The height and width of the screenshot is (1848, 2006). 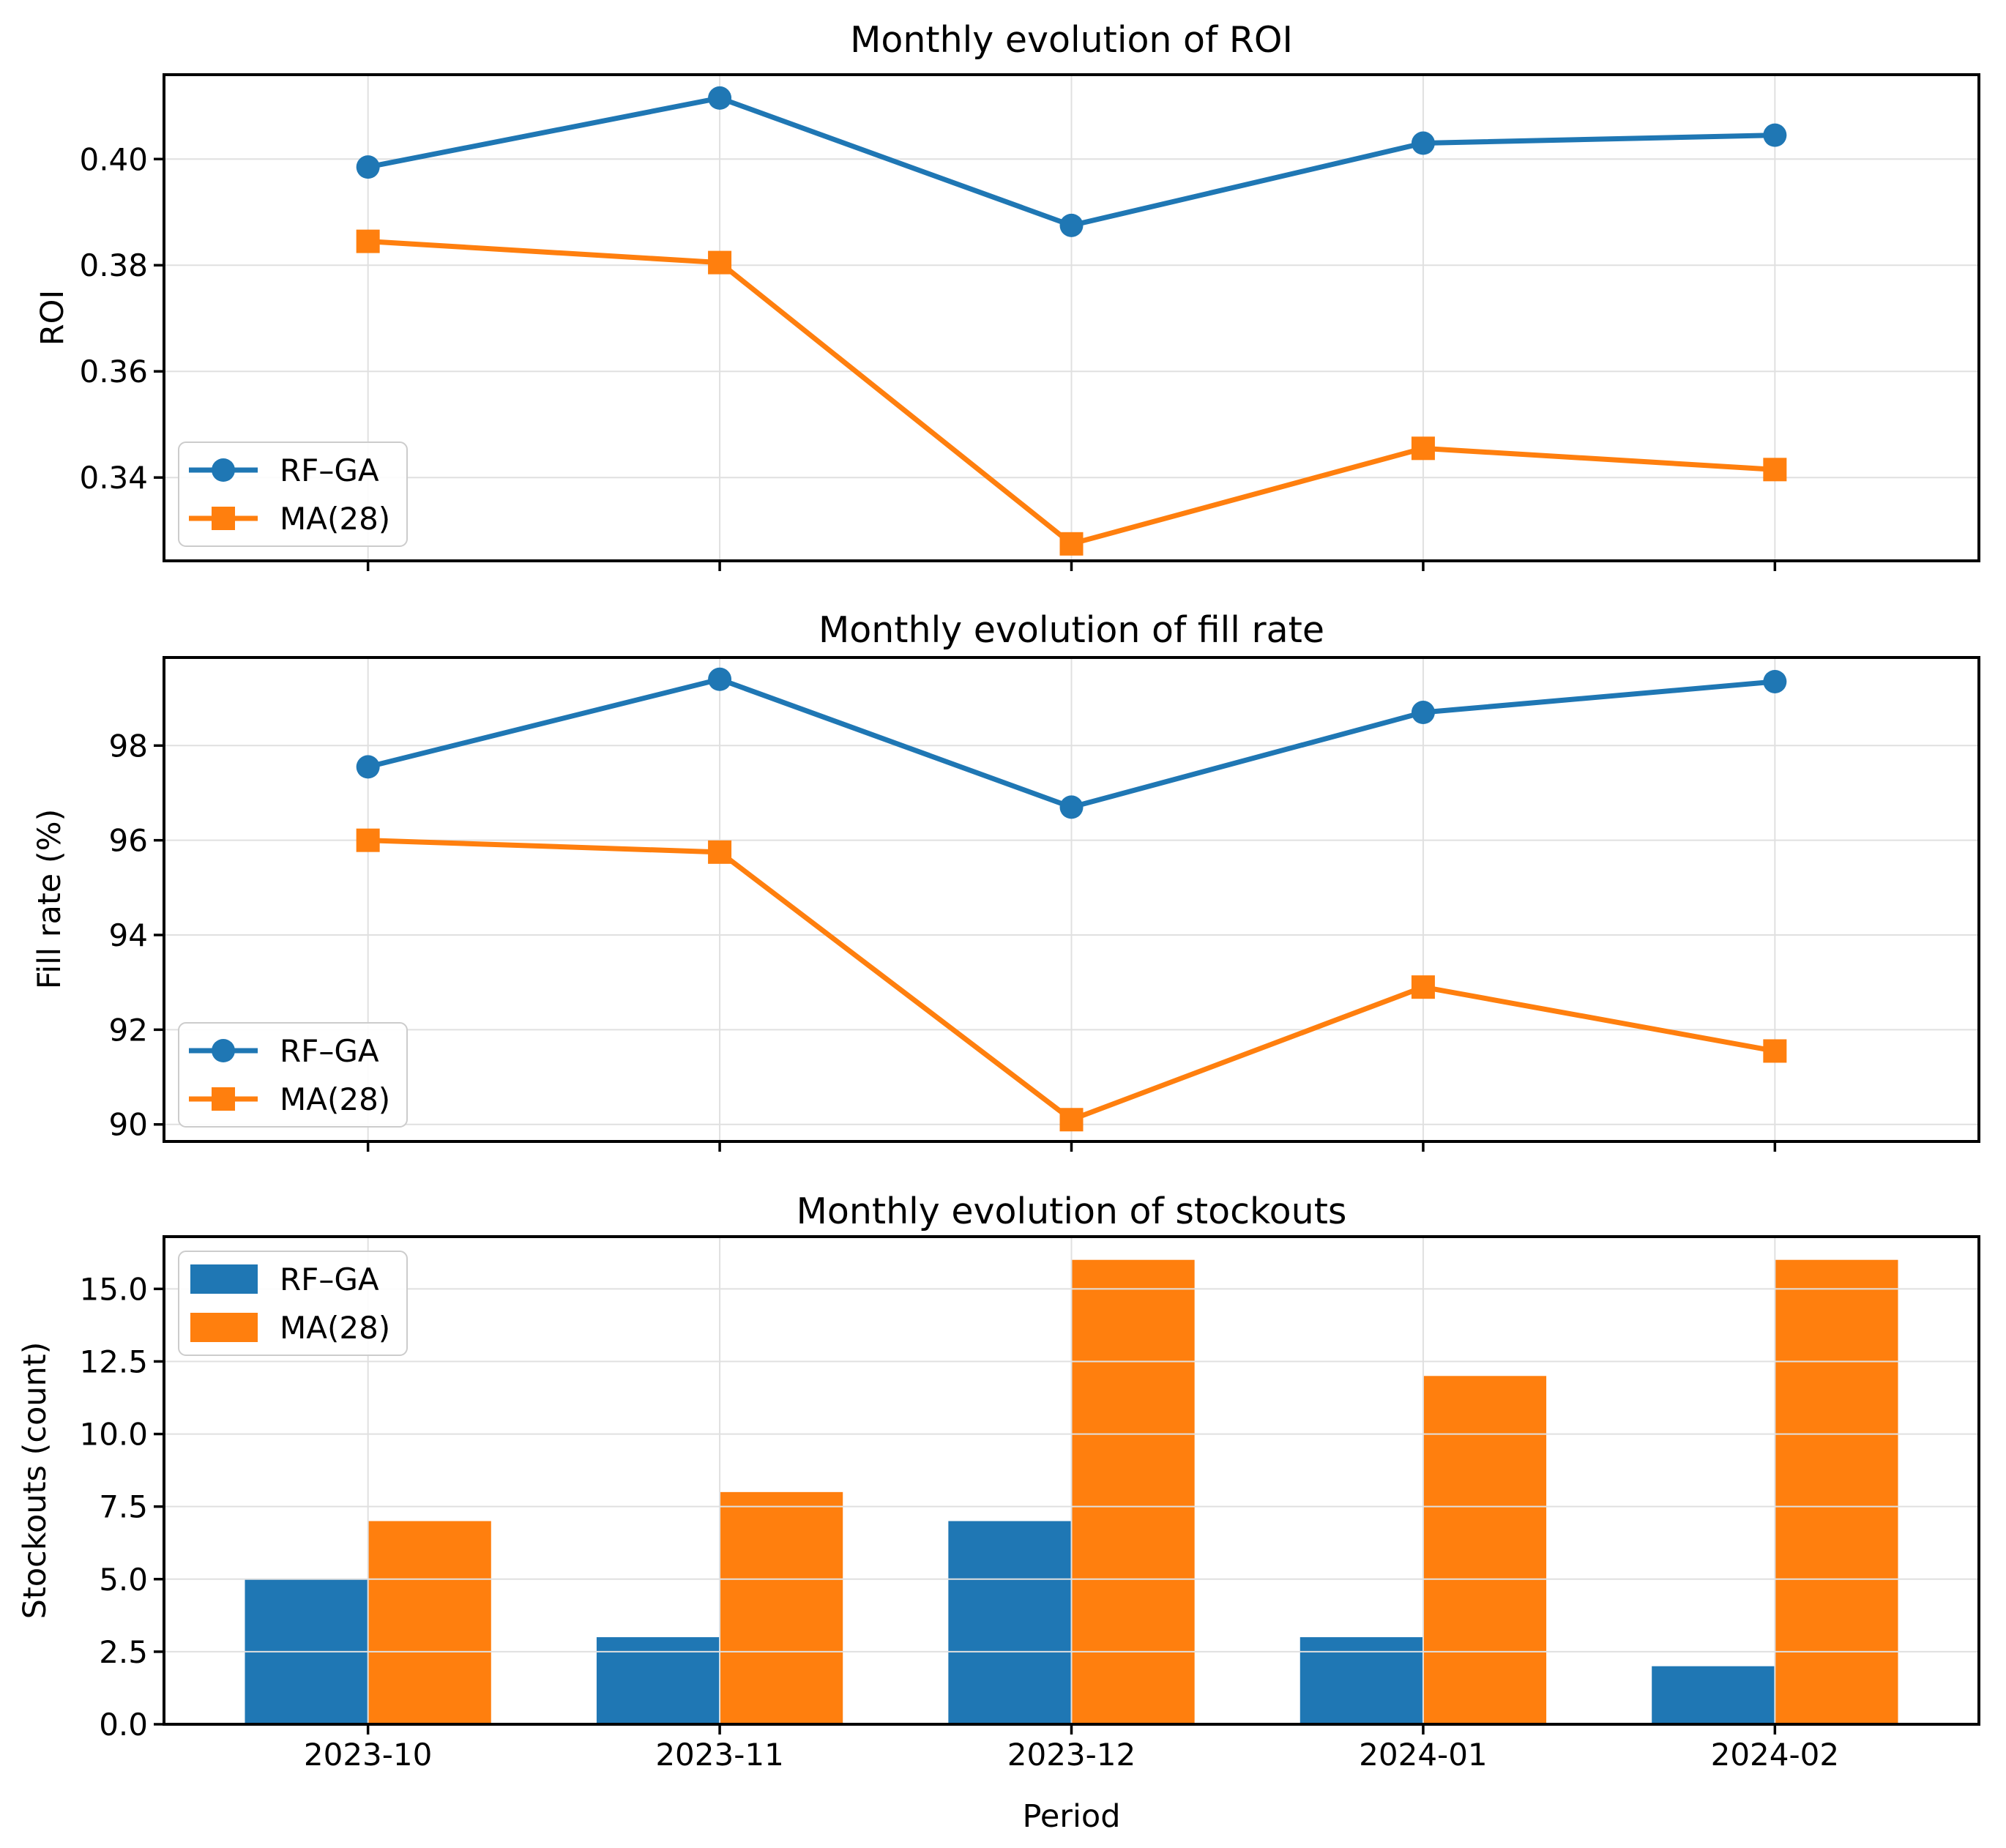 What do you see at coordinates (124, 1507) in the screenshot?
I see `y-tick-label: 7.5` at bounding box center [124, 1507].